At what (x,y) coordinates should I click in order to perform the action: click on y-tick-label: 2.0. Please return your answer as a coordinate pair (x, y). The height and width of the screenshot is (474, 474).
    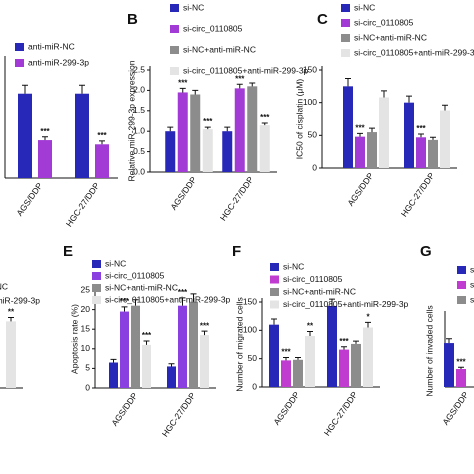
    Looking at the image, I should click on (139, 90).